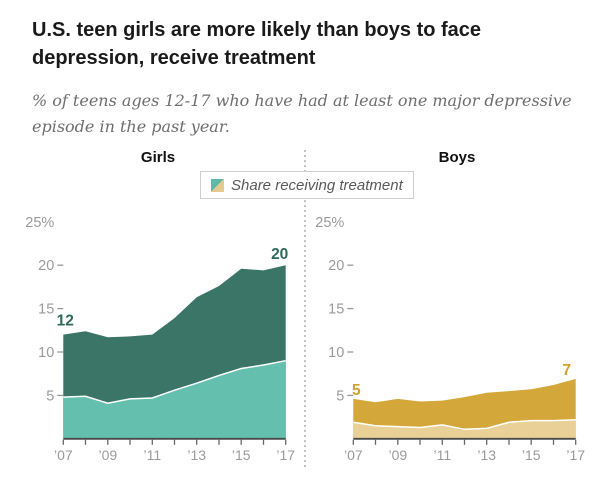 The image size is (600, 482). I want to click on legend-treatment-swatch-icon, so click(217, 185).